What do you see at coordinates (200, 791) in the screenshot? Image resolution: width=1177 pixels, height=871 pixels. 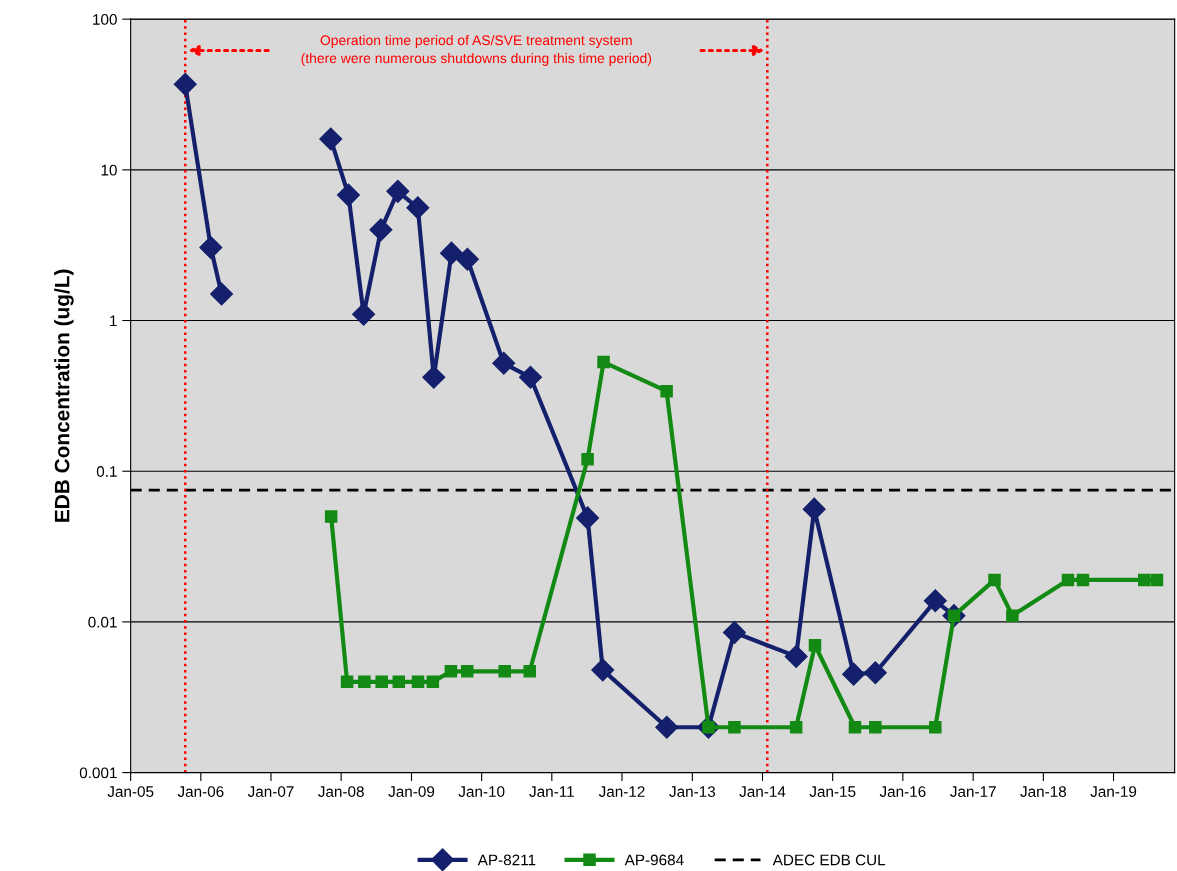 I see `x-tick-label: Jan-06` at bounding box center [200, 791].